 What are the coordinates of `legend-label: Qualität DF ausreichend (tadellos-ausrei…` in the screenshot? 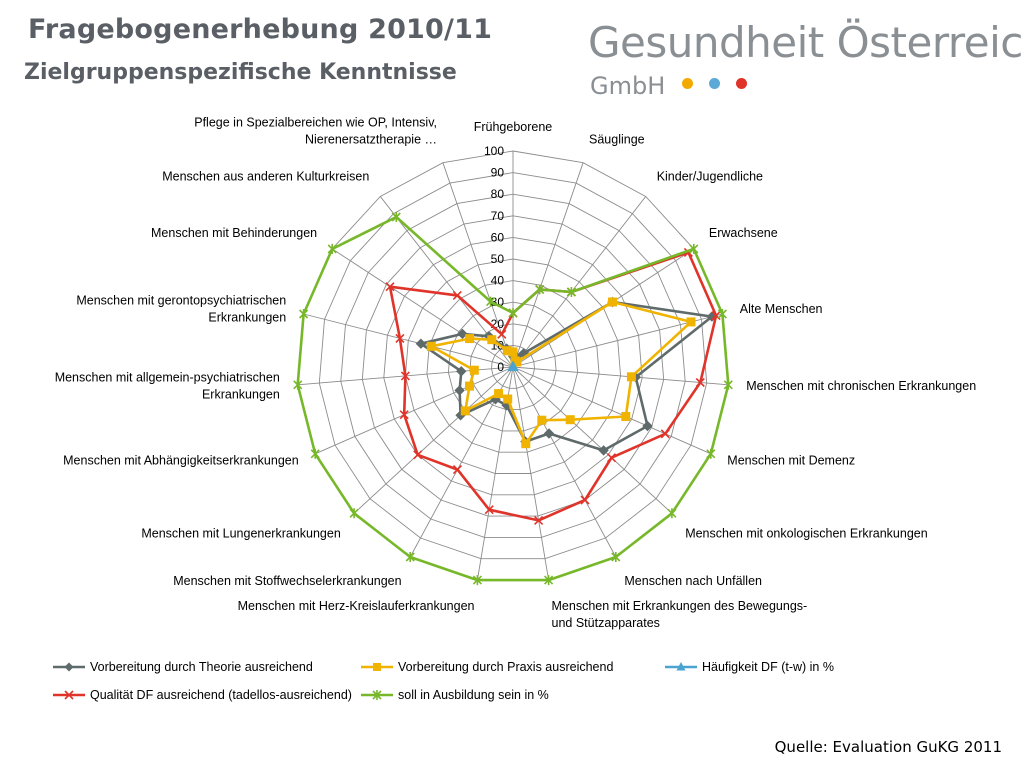 It's located at (221, 695).